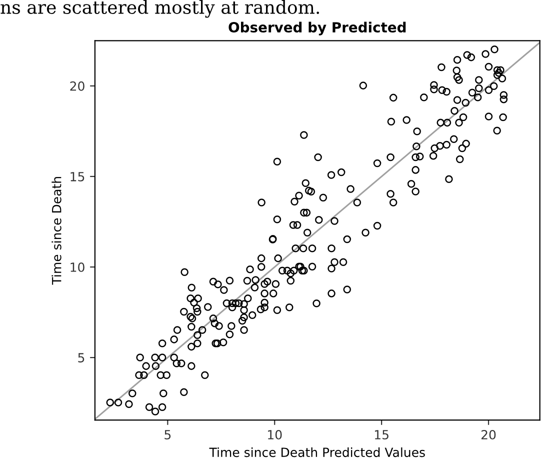  Describe the element at coordinates (57, 230) in the screenshot. I see `y-axis-title: Time since Death` at that location.